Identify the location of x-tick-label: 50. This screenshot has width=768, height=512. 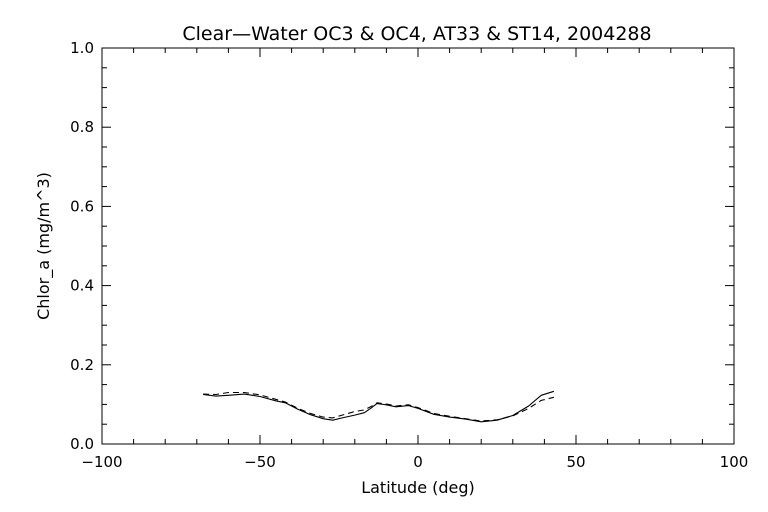
(575, 462).